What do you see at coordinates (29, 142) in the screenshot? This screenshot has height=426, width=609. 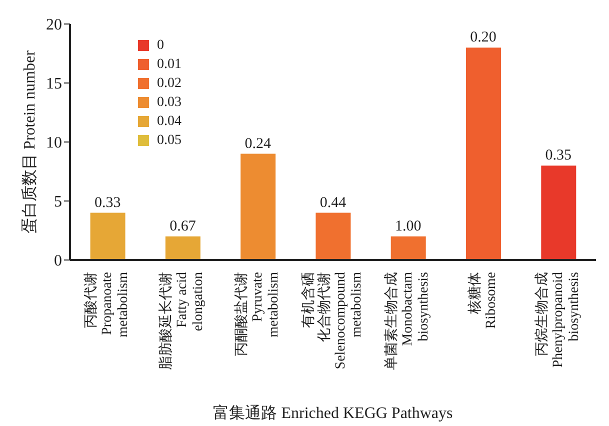 I see `y-axis-title: 蛋白质数目 Protein number` at bounding box center [29, 142].